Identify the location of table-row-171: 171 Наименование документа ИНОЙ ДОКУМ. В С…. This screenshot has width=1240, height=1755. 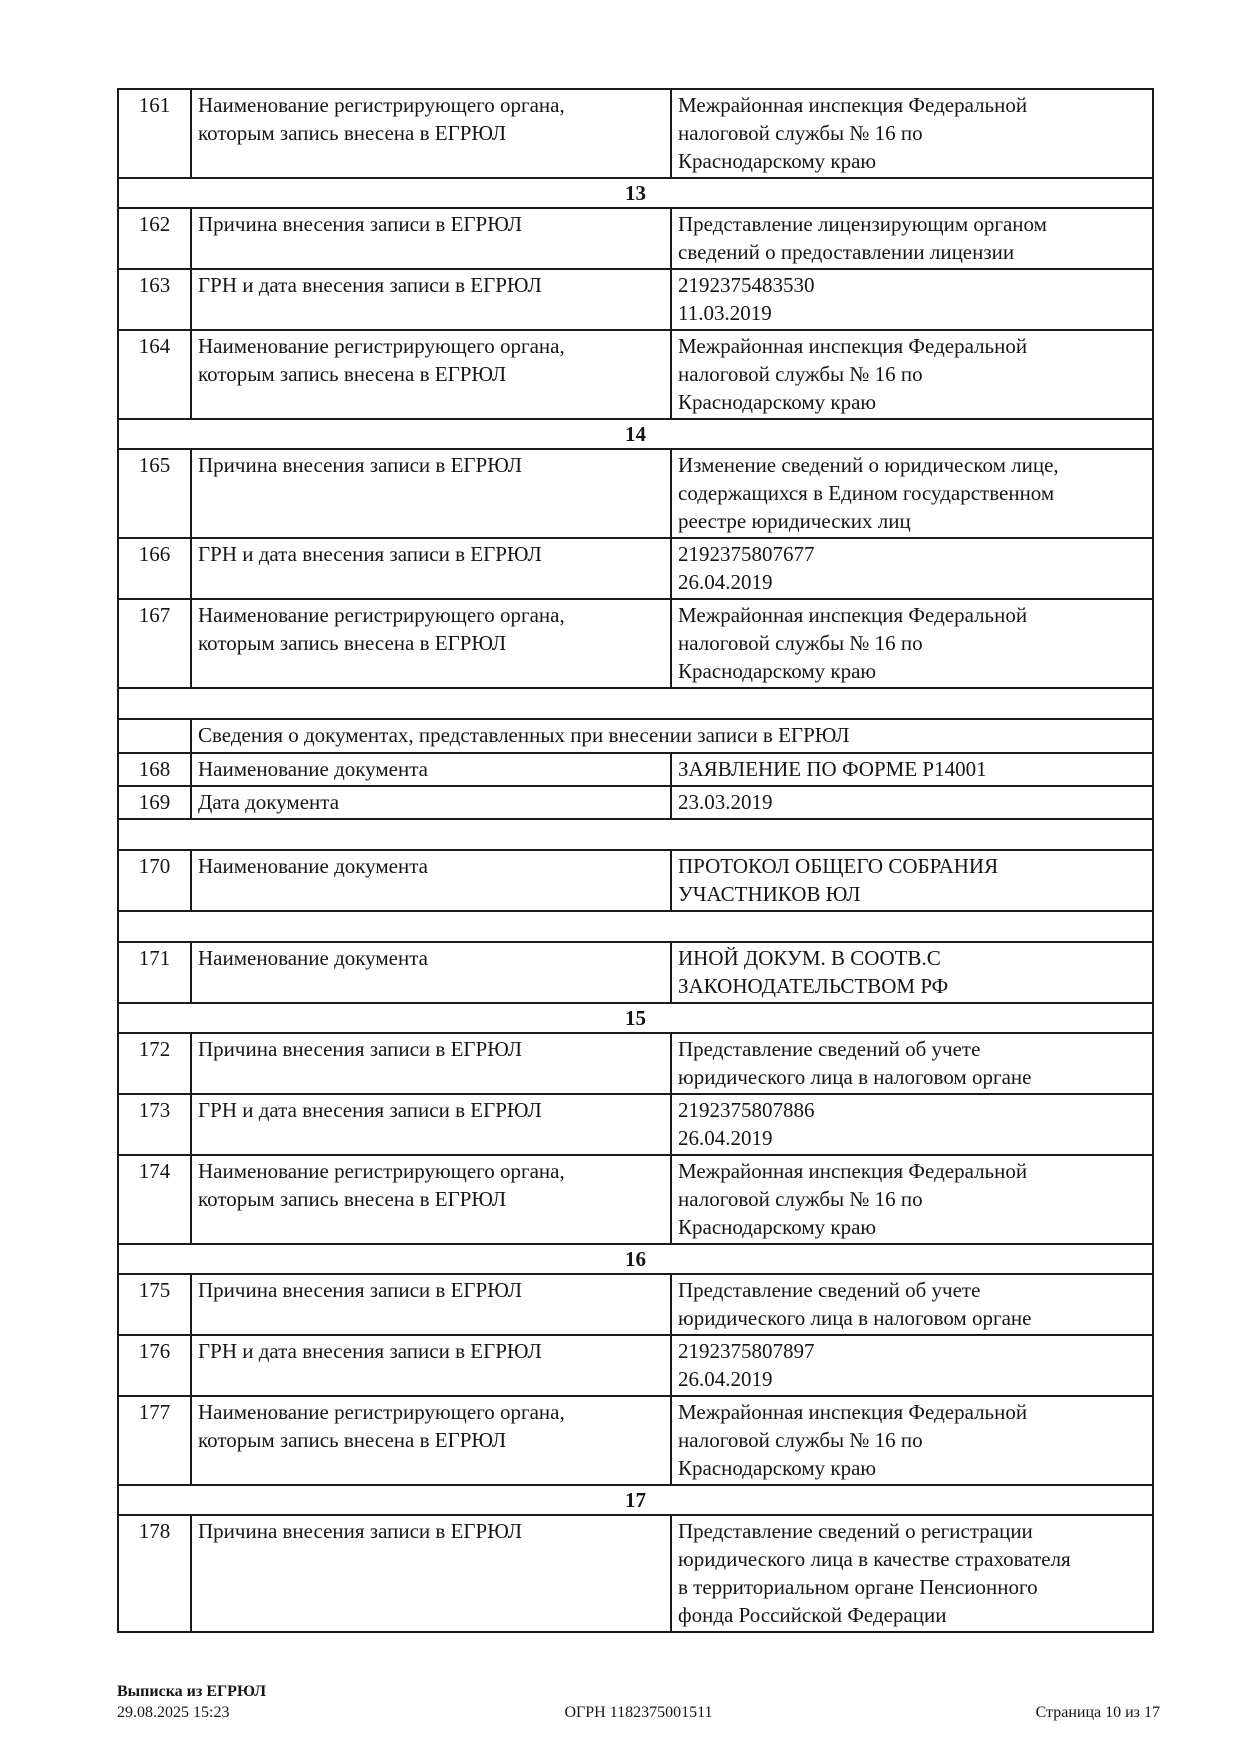
(635, 972).